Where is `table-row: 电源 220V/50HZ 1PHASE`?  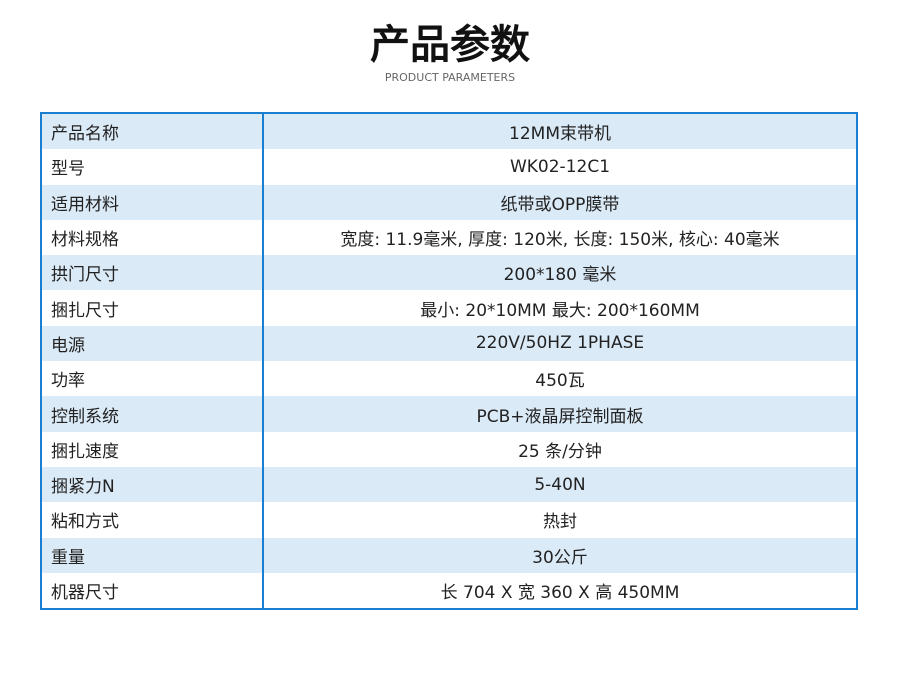 table-row: 电源 220V/50HZ 1PHASE is located at coordinates (449, 343).